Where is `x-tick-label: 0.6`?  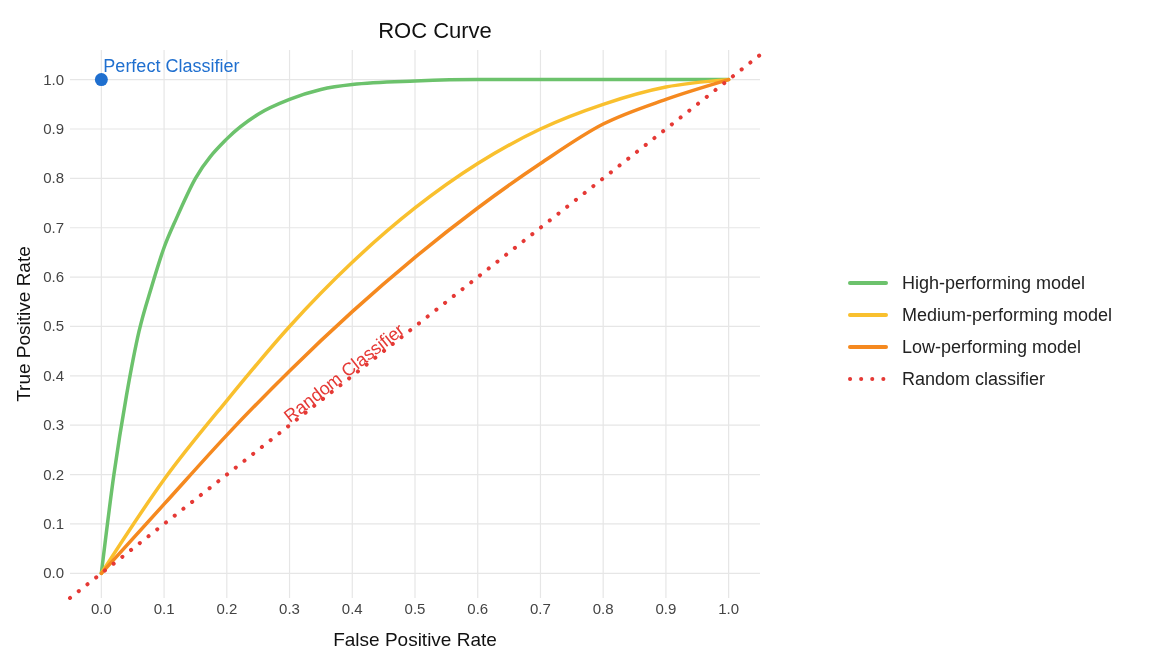
x-tick-label: 0.6 is located at coordinates (478, 608).